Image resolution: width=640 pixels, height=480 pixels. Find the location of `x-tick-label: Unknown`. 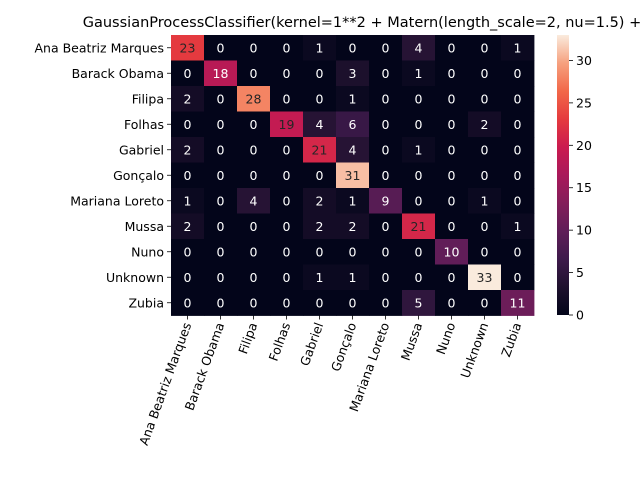

x-tick-label: Unknown is located at coordinates (474, 350).